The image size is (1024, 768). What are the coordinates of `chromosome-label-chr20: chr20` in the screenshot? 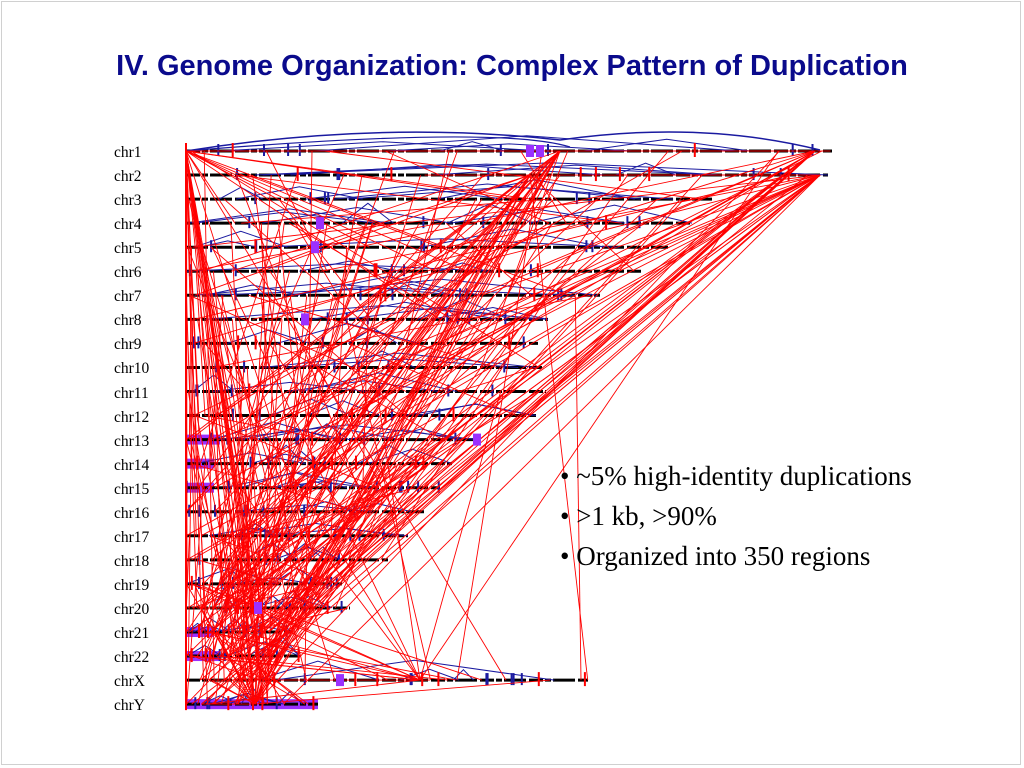 It's located at (132, 609).